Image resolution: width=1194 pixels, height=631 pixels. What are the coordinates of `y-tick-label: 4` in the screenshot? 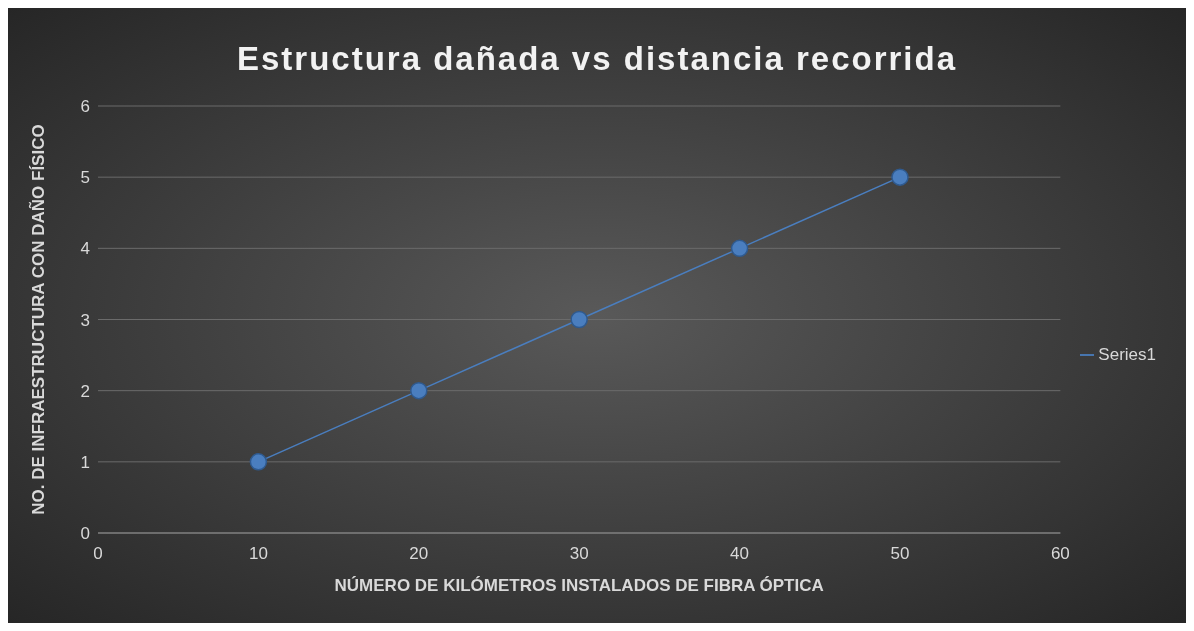 It's located at (85, 249).